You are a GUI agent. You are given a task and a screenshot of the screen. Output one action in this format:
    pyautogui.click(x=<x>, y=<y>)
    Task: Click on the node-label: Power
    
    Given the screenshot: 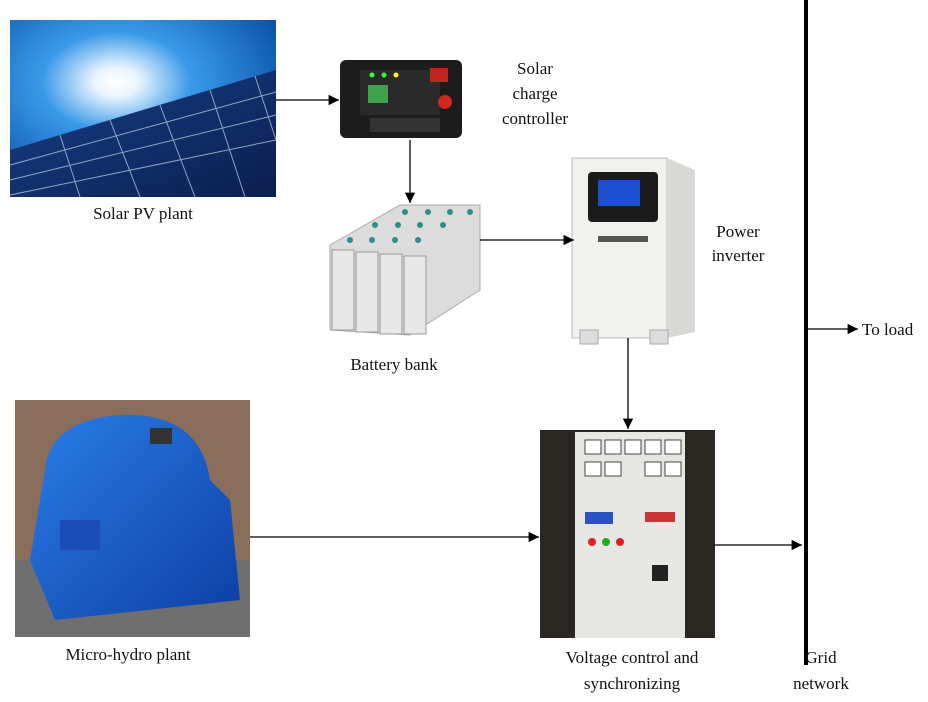 What is the action you would take?
    pyautogui.click(x=738, y=231)
    